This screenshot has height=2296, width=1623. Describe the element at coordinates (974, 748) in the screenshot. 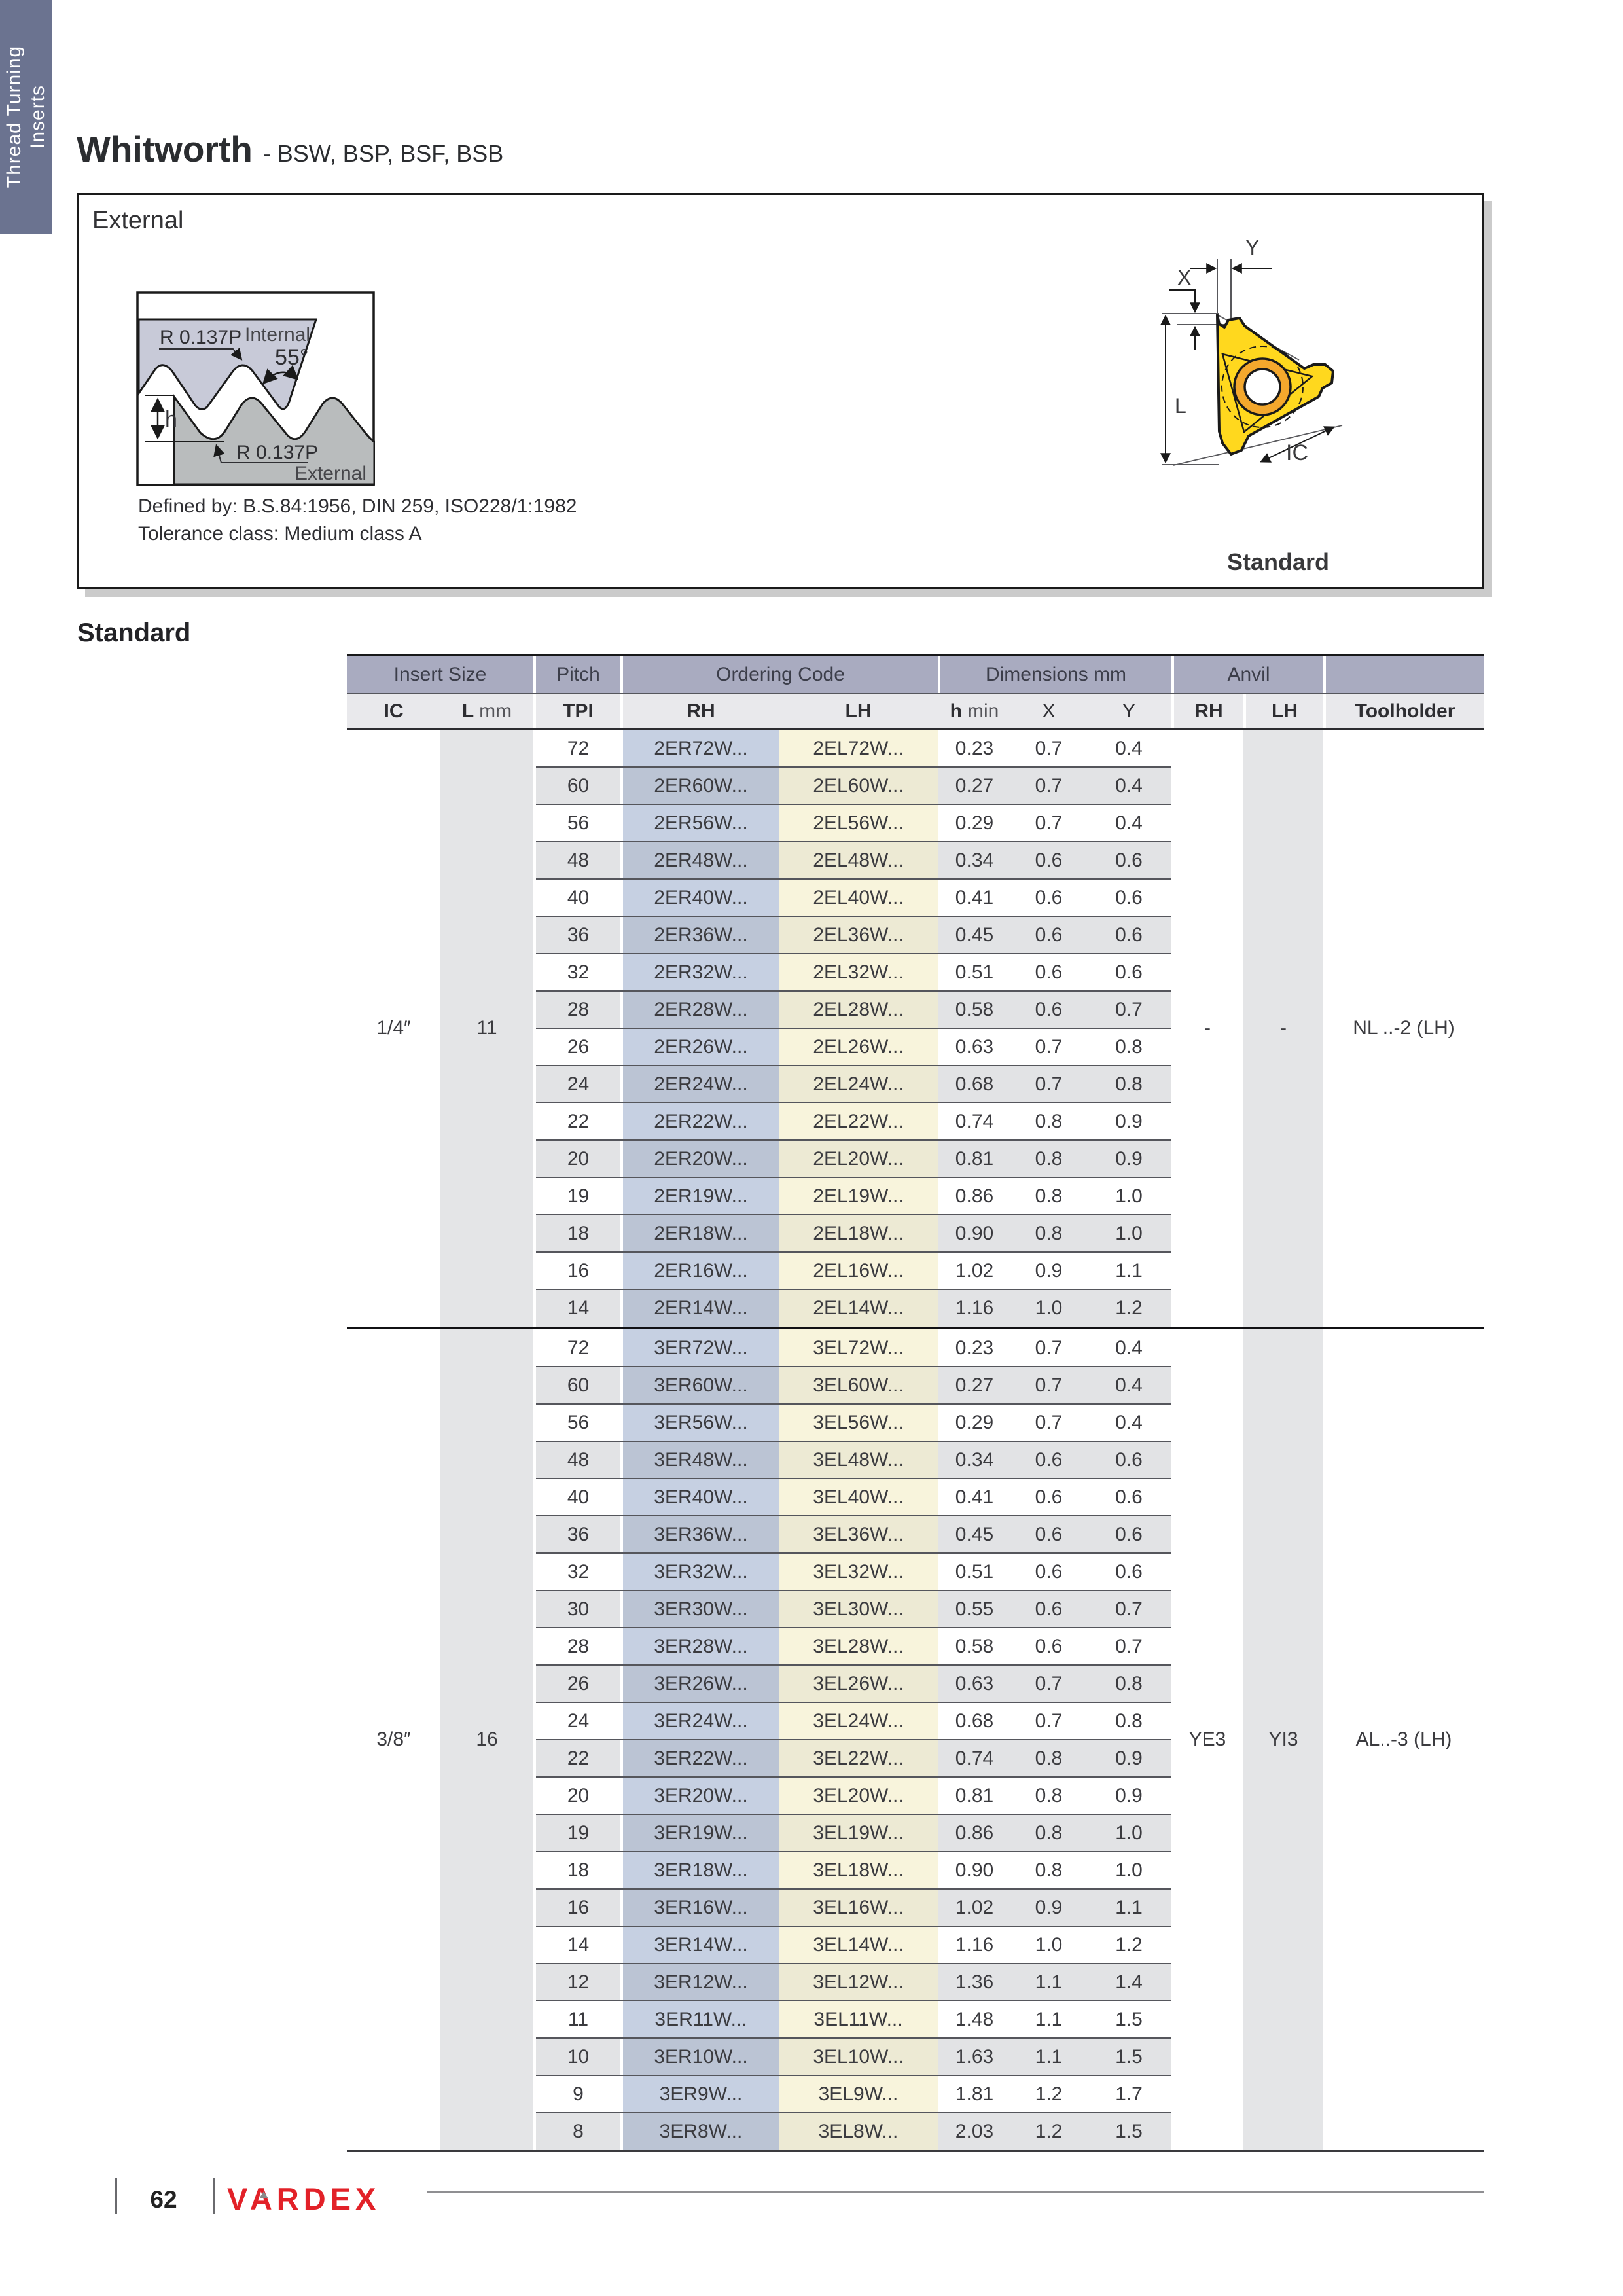

I see `h-min-value: 0.23` at that location.